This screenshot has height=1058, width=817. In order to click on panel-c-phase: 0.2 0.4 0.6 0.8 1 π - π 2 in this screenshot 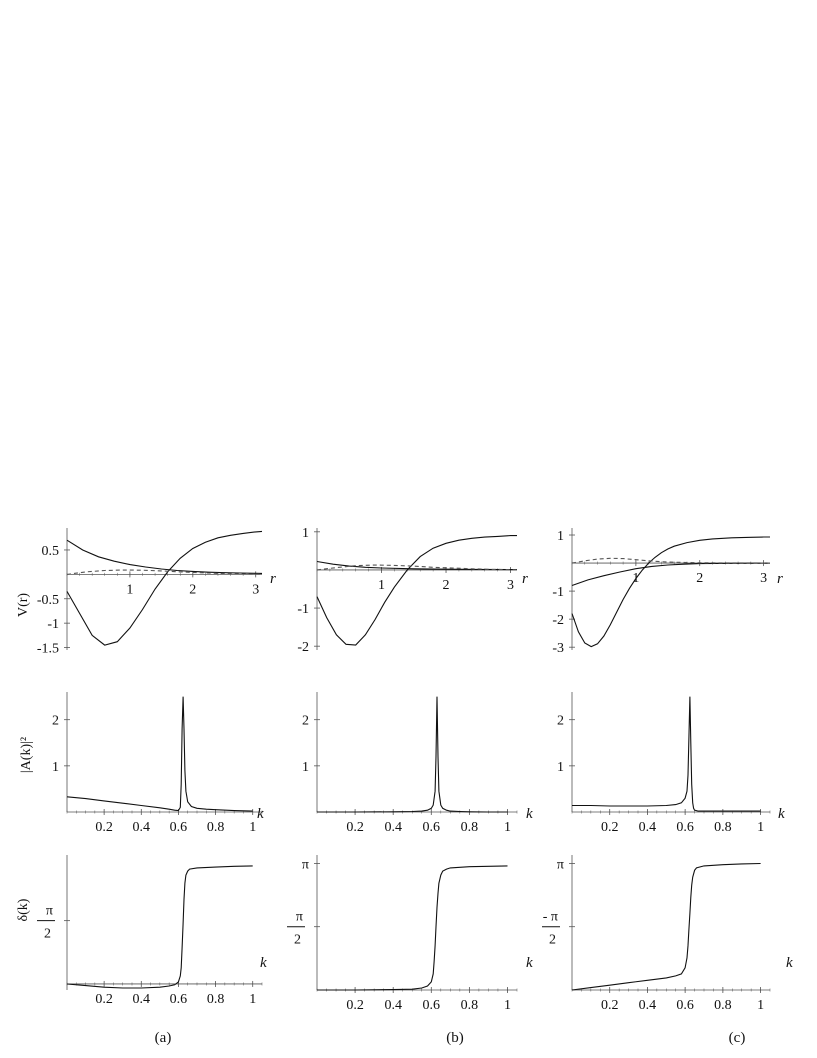, I will do `click(656, 934)`.